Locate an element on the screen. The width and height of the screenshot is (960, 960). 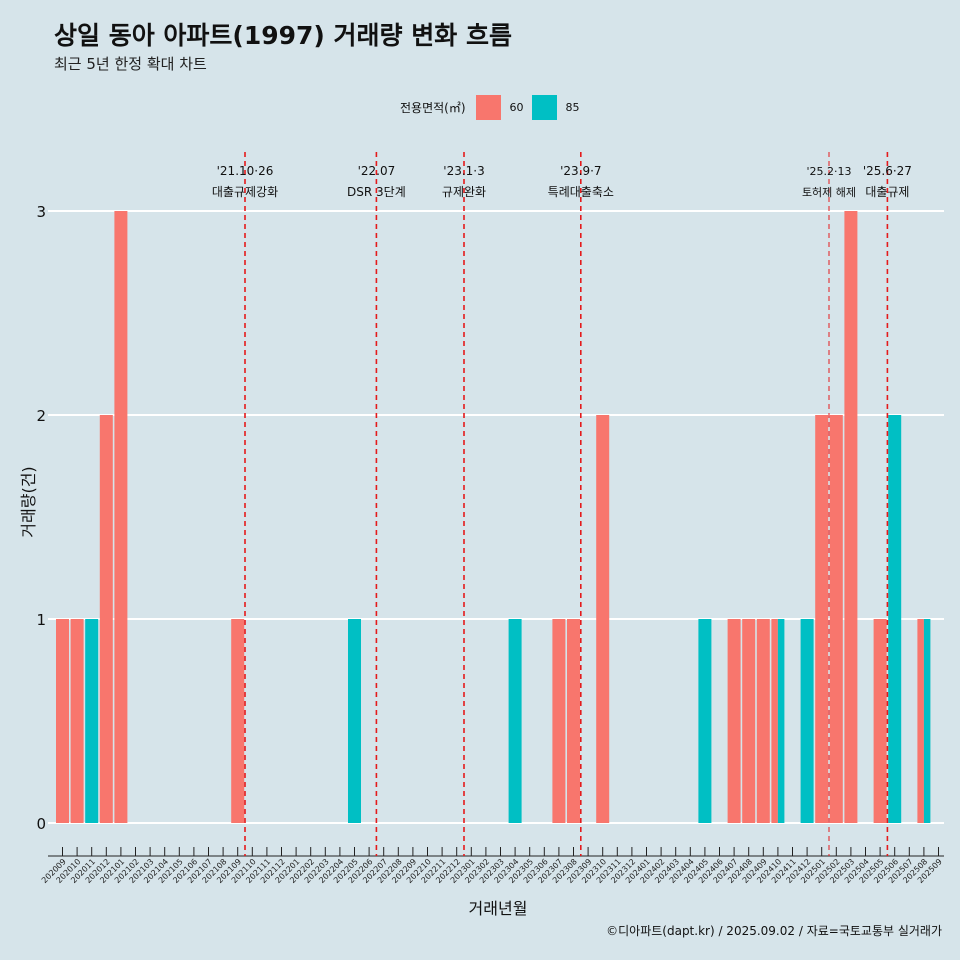
chart-subtitle: 최근 5년 한정 확대 차트 is located at coordinates (130, 64).